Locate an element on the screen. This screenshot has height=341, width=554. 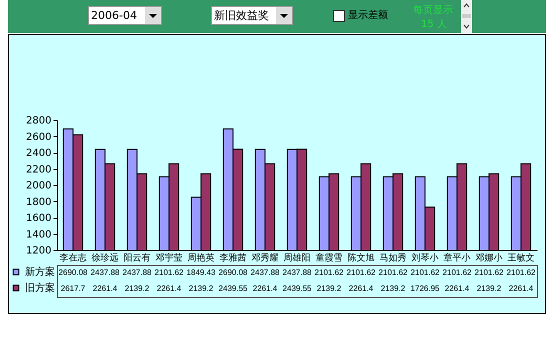
x-tick-label: 马如秀 is located at coordinates (393, 258).